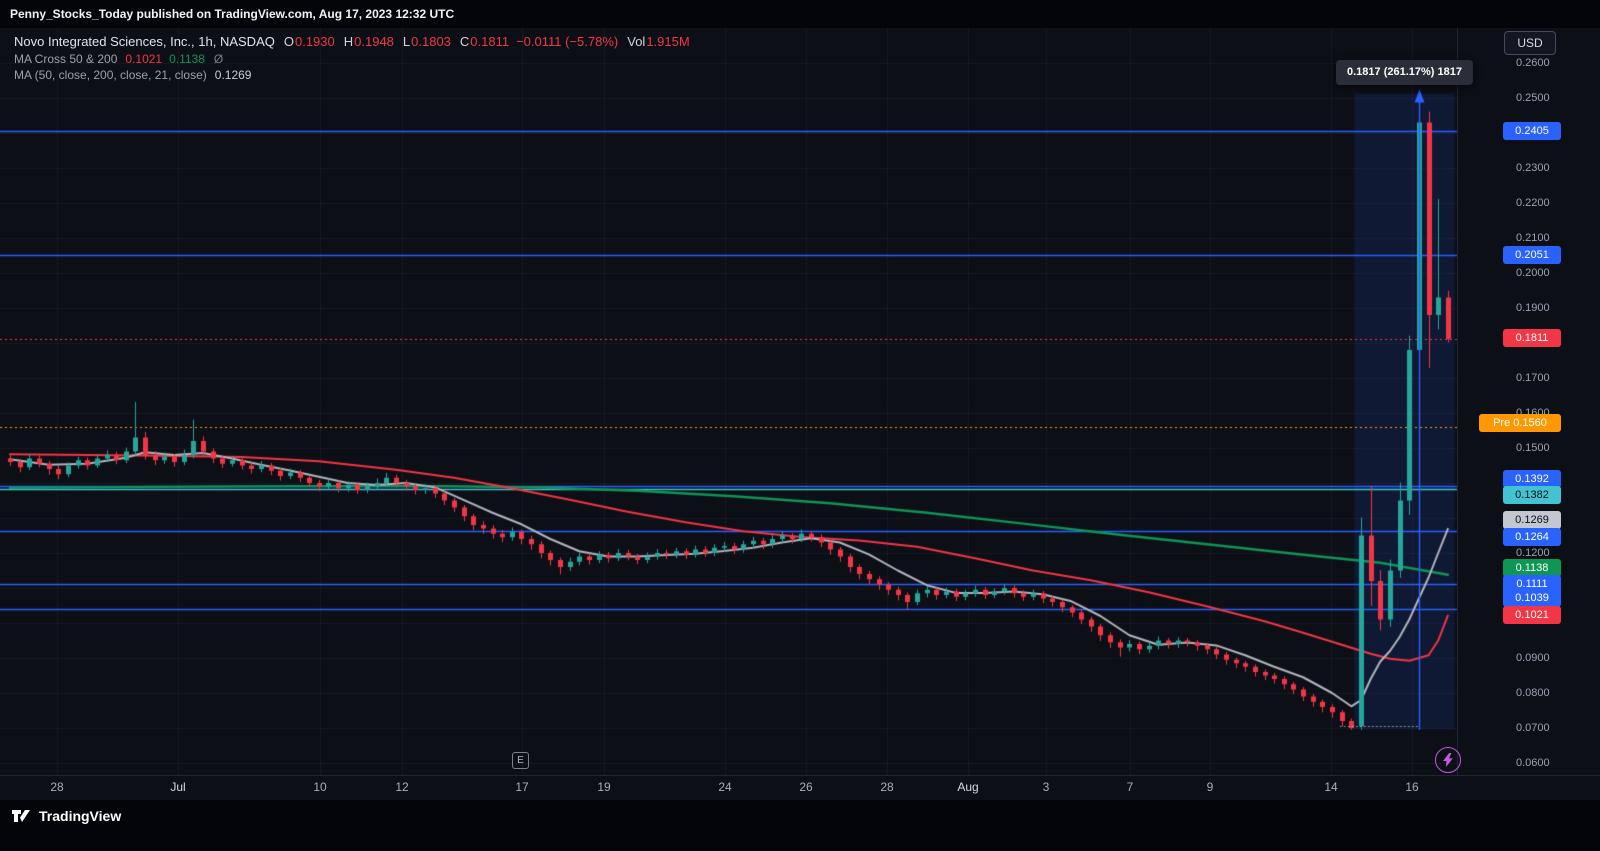 The height and width of the screenshot is (851, 1600). Describe the element at coordinates (314, 41) in the screenshot. I see `open-value: 0.1930` at that location.